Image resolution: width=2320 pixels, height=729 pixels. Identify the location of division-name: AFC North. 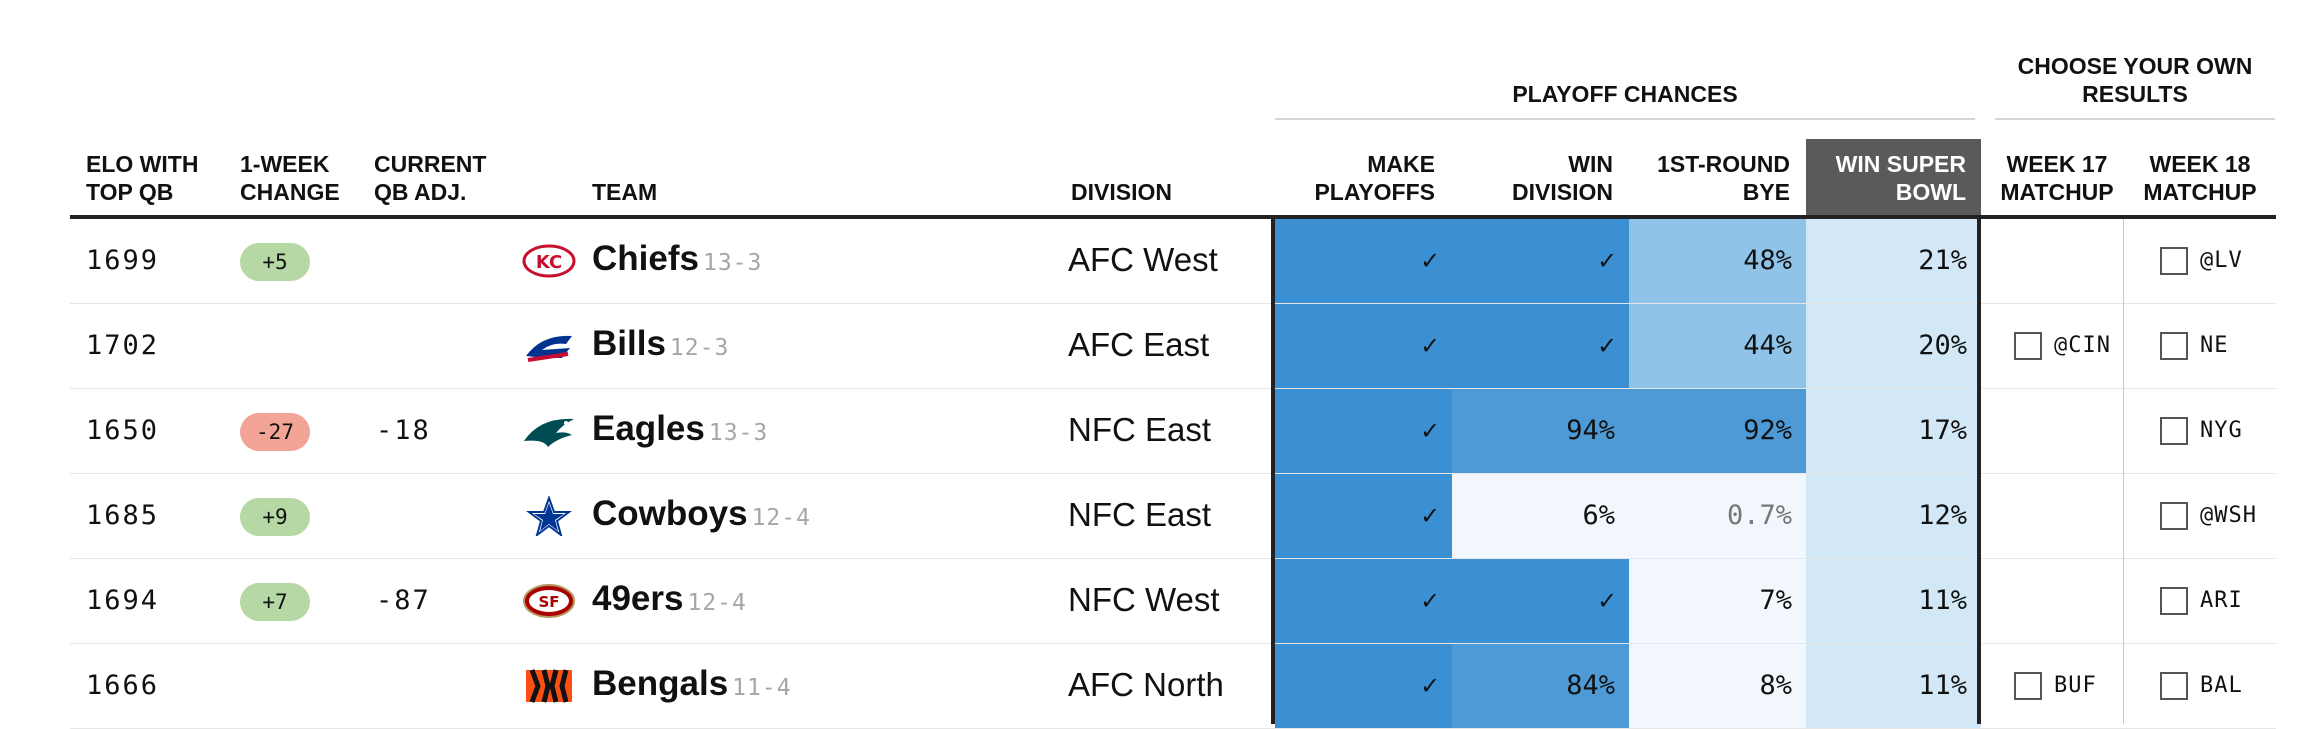
(1146, 684).